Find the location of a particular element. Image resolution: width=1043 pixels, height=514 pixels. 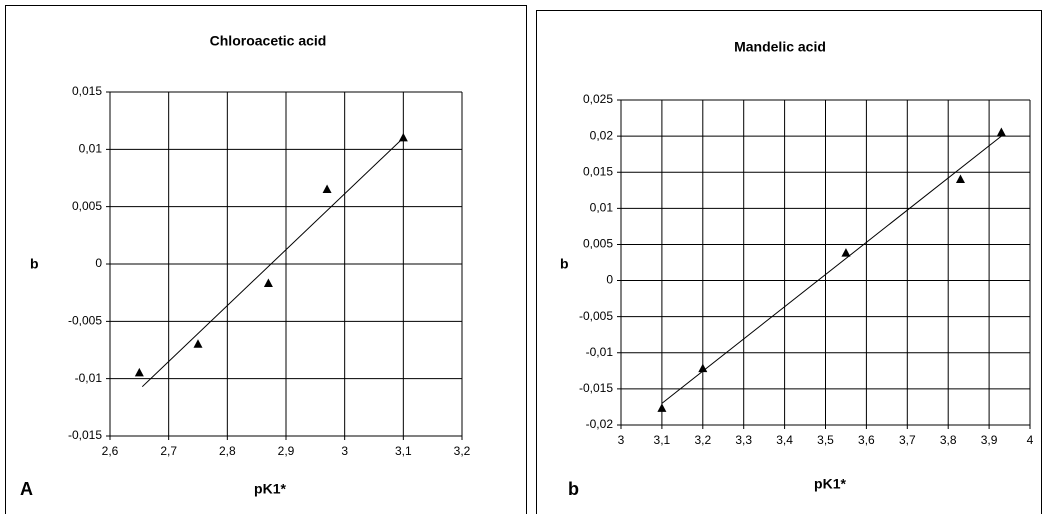

x-tick-label: 3,8 is located at coordinates (948, 440).